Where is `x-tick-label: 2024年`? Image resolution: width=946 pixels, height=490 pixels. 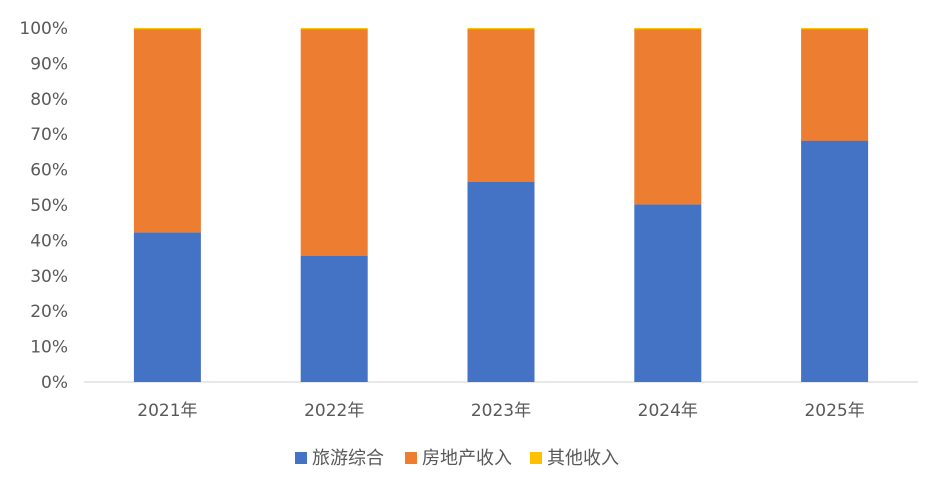 x-tick-label: 2024年 is located at coordinates (668, 411).